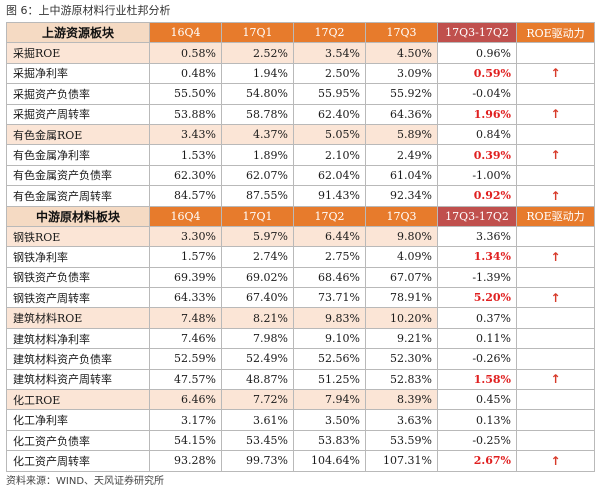  What do you see at coordinates (78, 73) in the screenshot?
I see `row-label: 采掘净利率` at bounding box center [78, 73].